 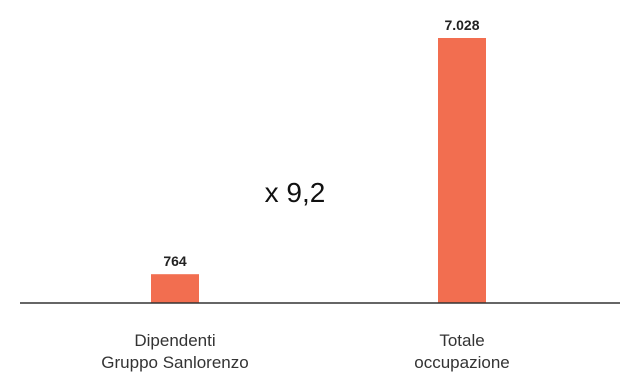 What do you see at coordinates (174, 340) in the screenshot?
I see `category-label-0-line-0: Dipendenti` at bounding box center [174, 340].